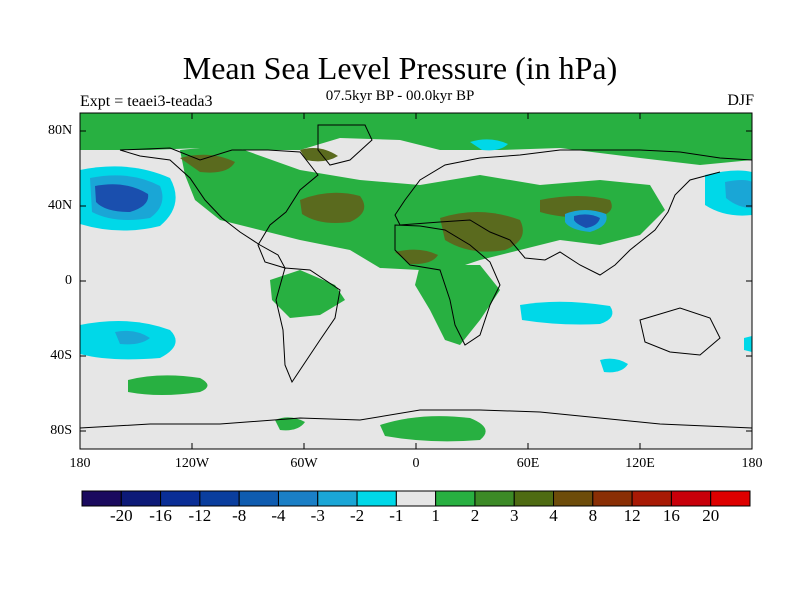 This screenshot has height=600, width=800. Describe the element at coordinates (60, 130) in the screenshot. I see `y-tick-label: 80N` at that location.